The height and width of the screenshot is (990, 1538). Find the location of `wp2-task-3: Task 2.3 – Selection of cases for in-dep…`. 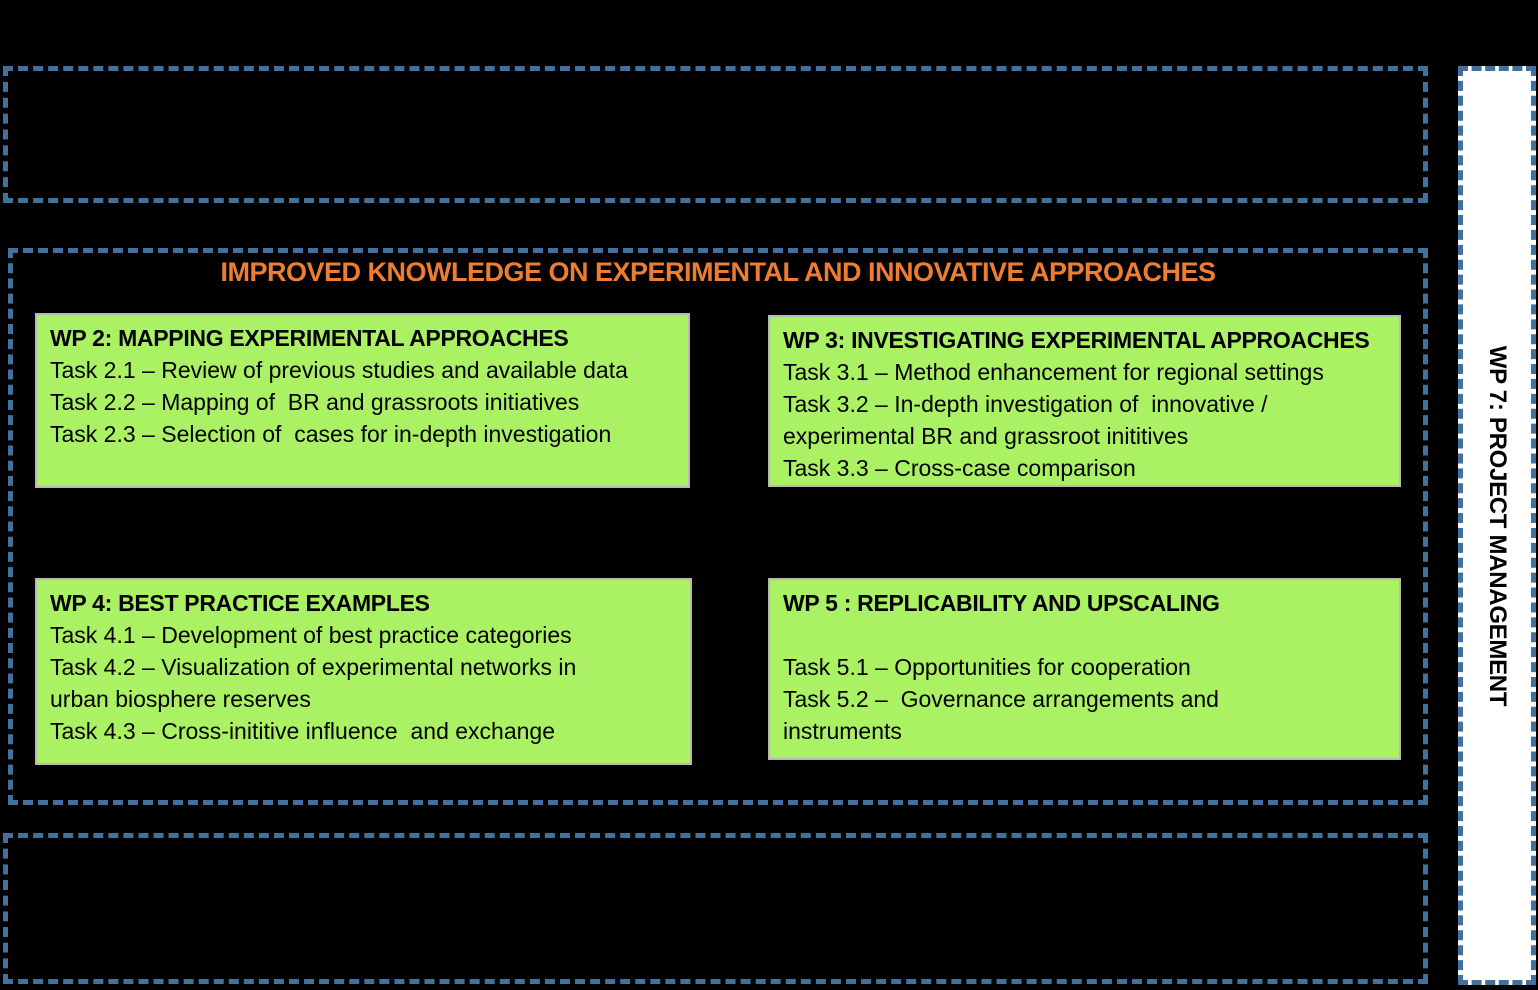

wp2-task-3: Task 2.3 – Selection of cases for in-dep… is located at coordinates (331, 434).